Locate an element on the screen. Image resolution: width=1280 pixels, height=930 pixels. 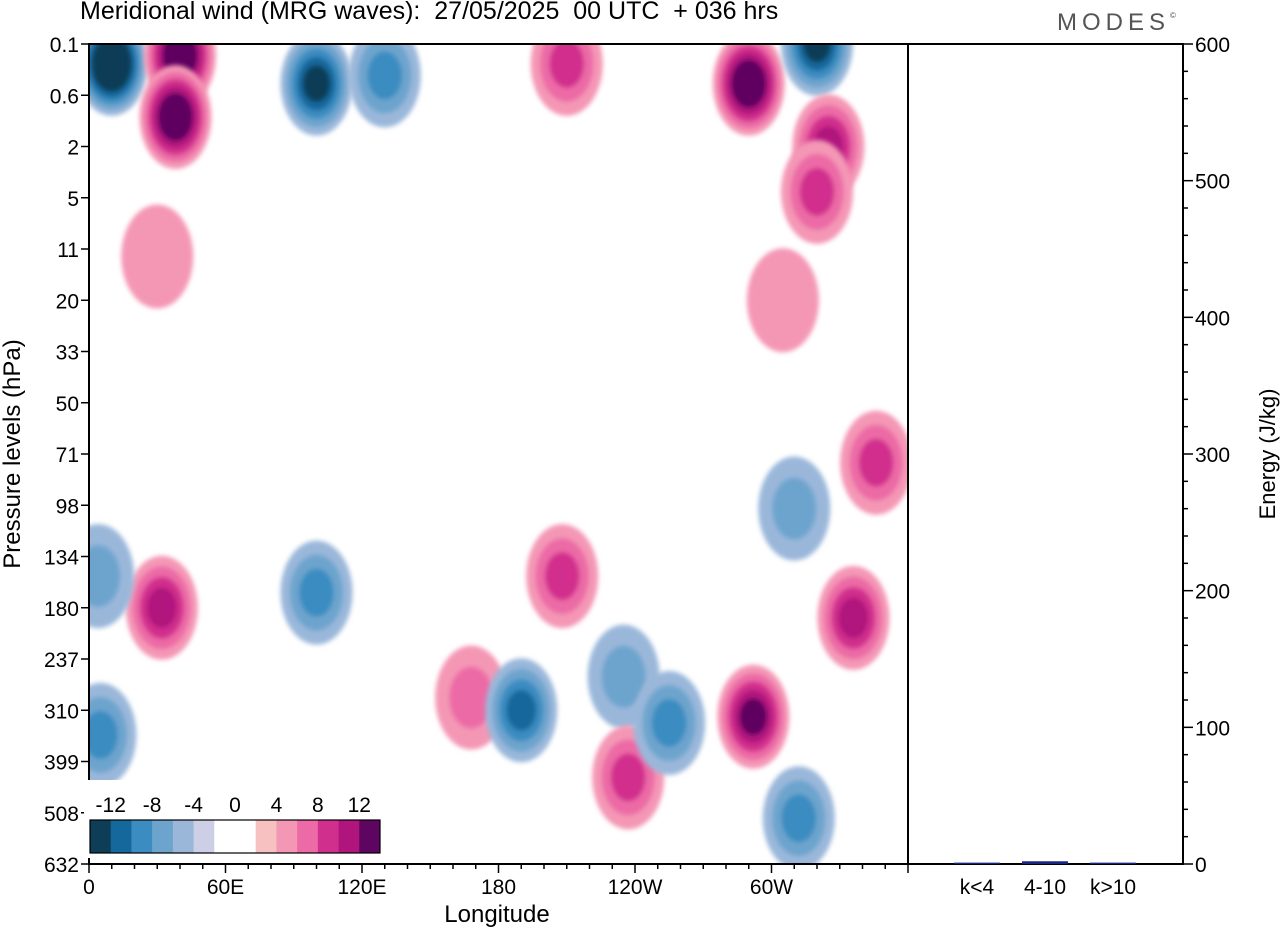
pressure-tick-label: 399 is located at coordinates (61, 763).